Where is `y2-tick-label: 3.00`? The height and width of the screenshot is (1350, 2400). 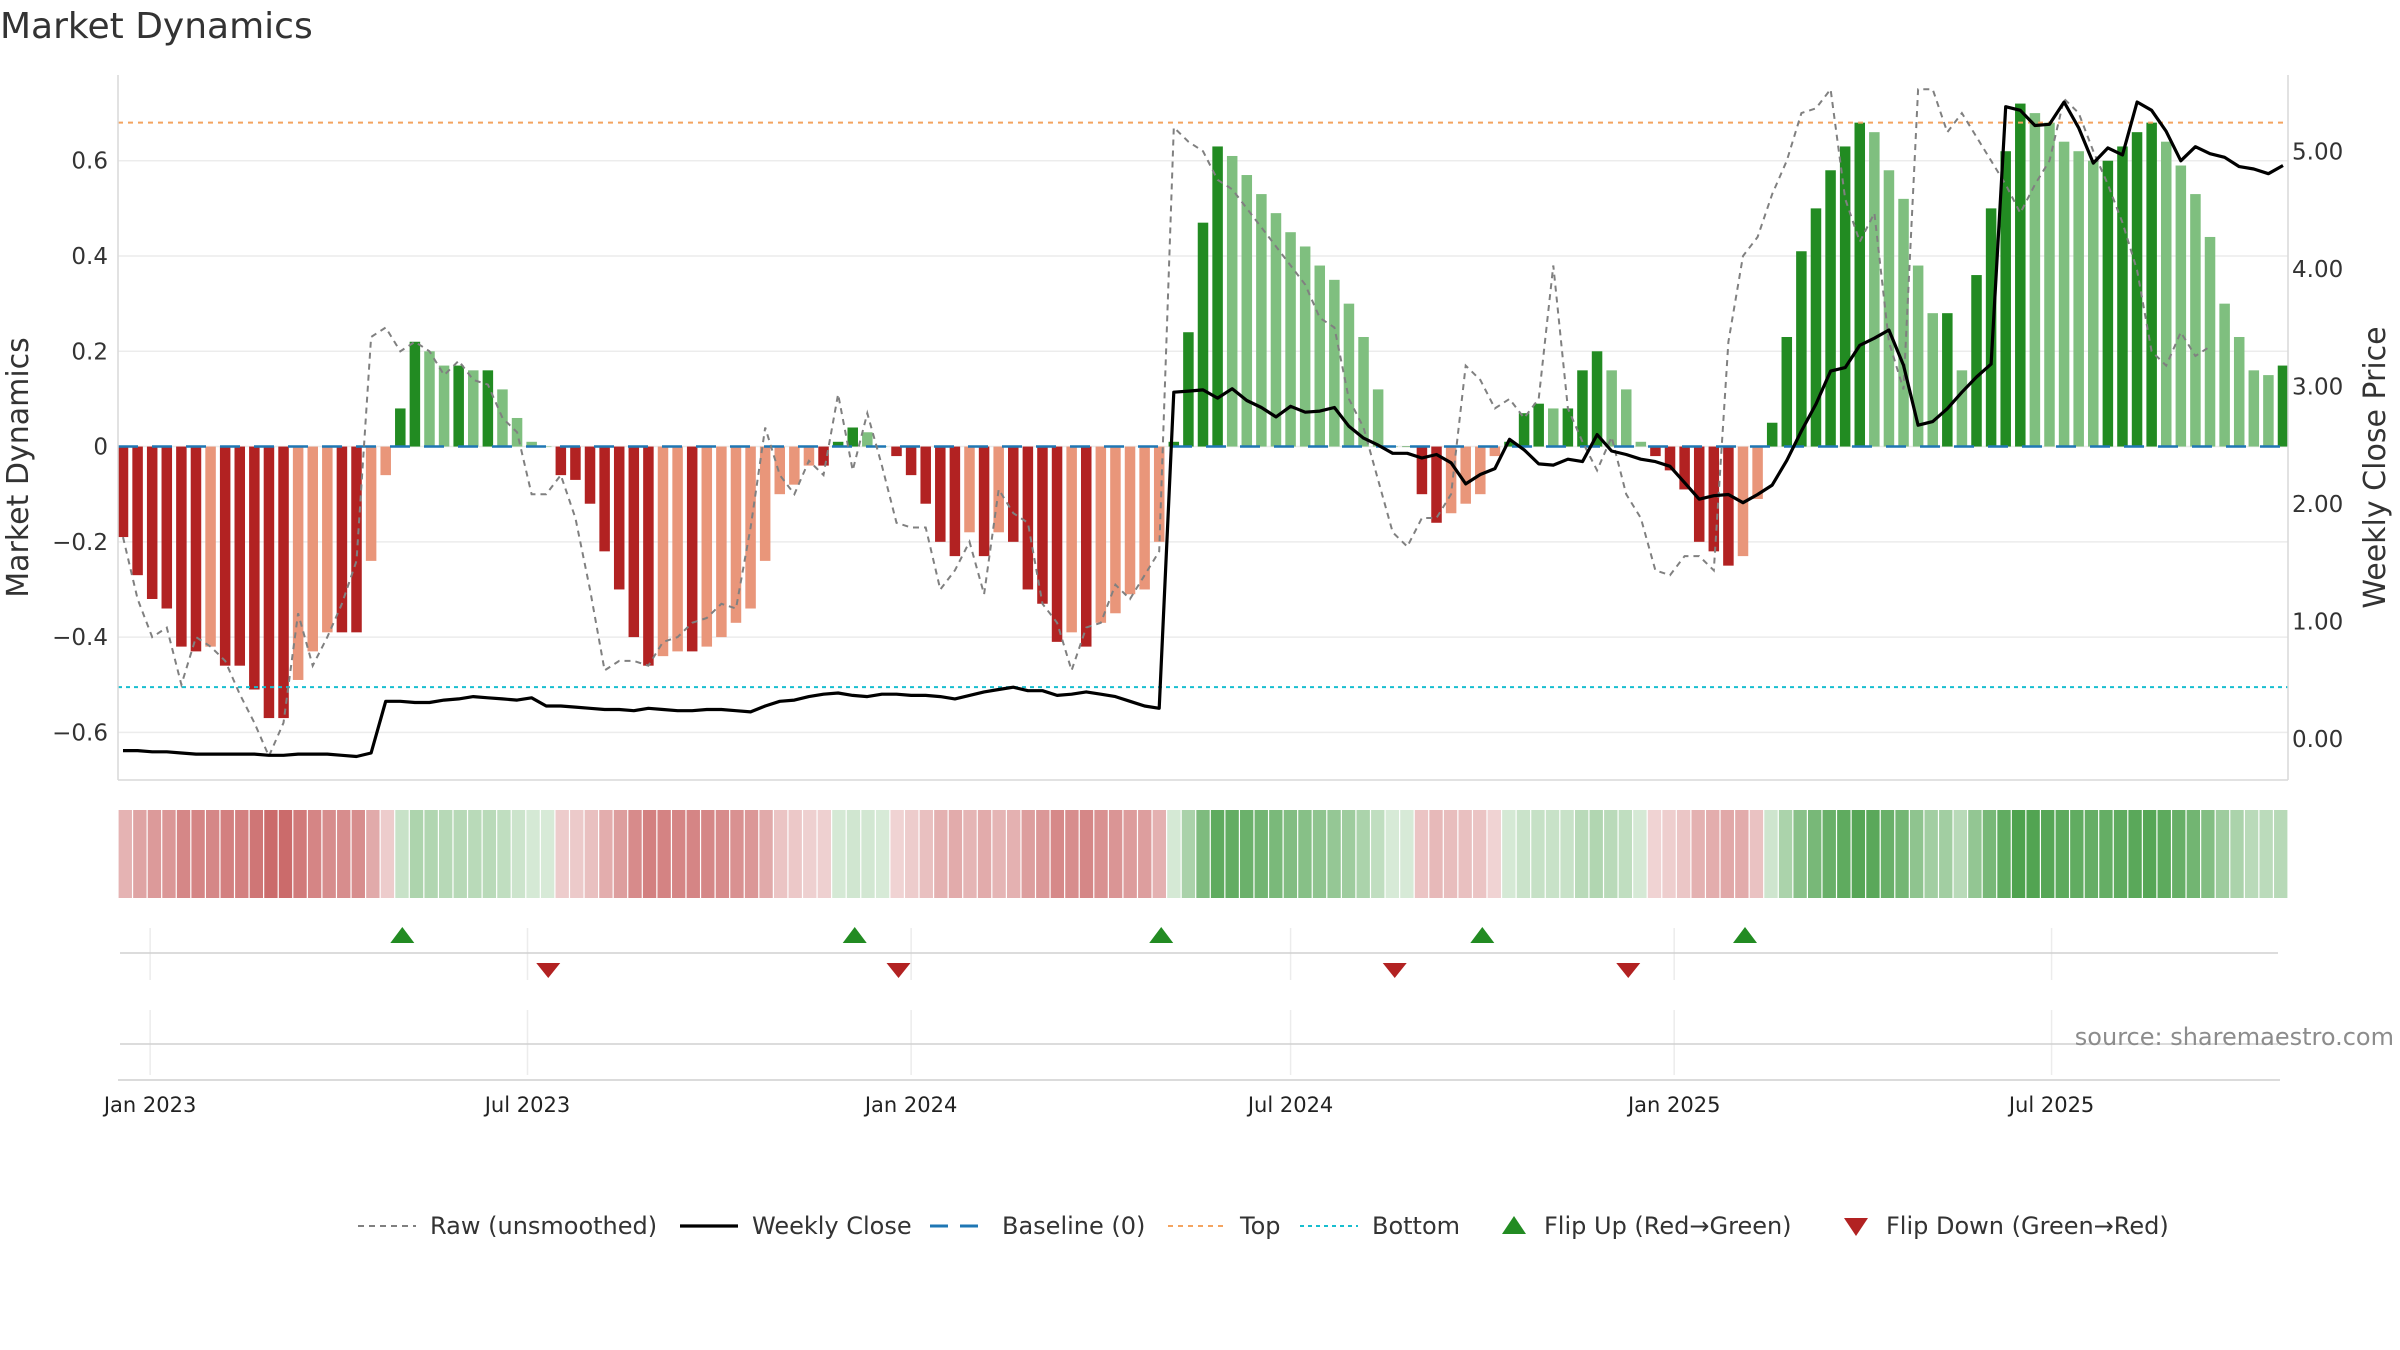
y2-tick-label: 3.00 is located at coordinates (2317, 387).